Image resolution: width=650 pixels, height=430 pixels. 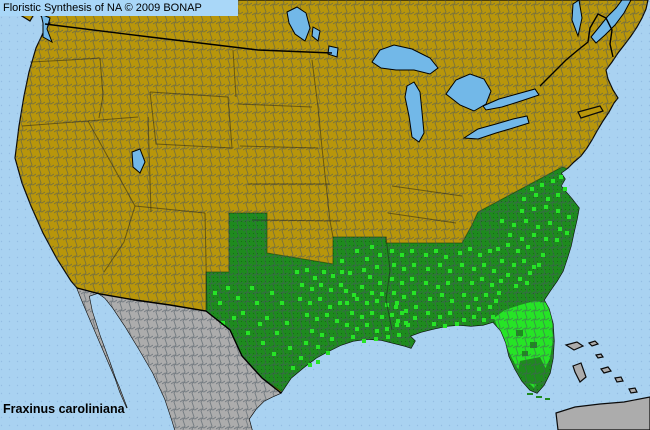 I want to click on lake-winnipeg, so click(x=298, y=24).